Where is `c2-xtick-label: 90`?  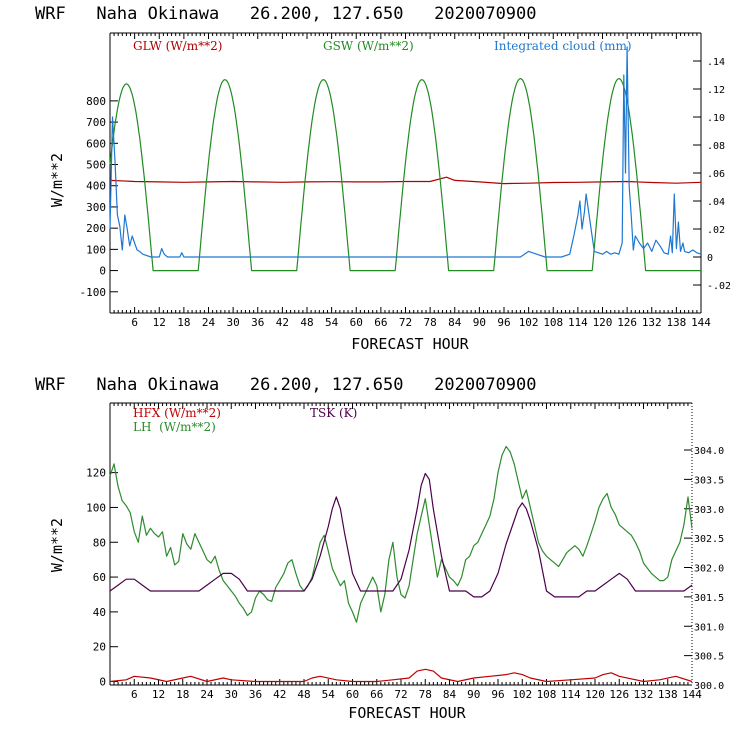
c2-xtick-label: 90 is located at coordinates (473, 694).